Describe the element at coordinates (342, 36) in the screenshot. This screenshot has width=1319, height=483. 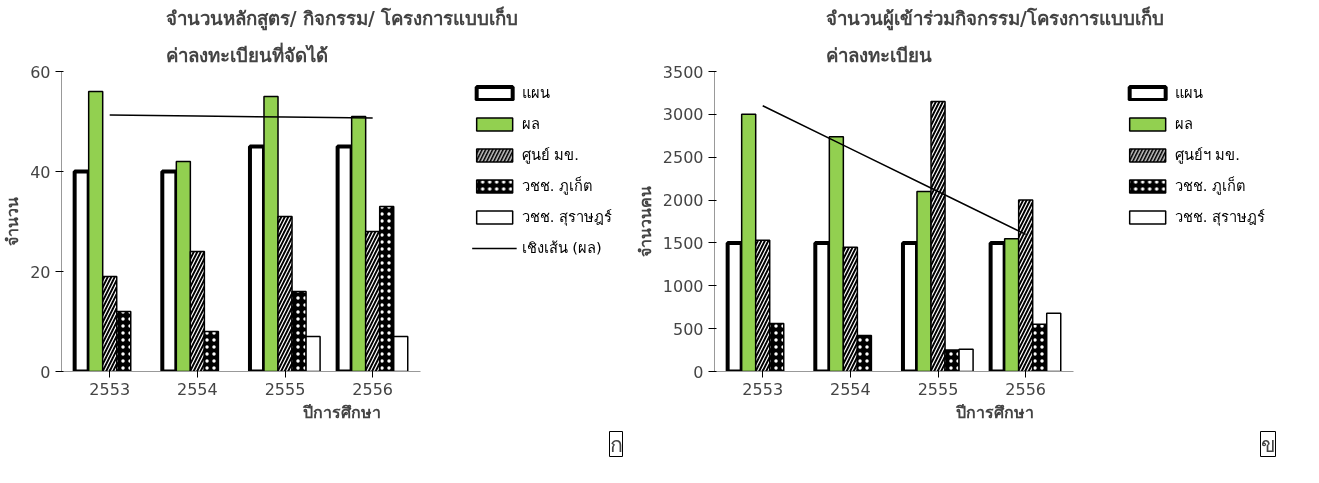
I see `chart-title: จำนวนหลักสูตร/ กิจกรรม/ โครงการแบบเก็บ ค่าลงทะเบียนที่จัดได้` at that location.